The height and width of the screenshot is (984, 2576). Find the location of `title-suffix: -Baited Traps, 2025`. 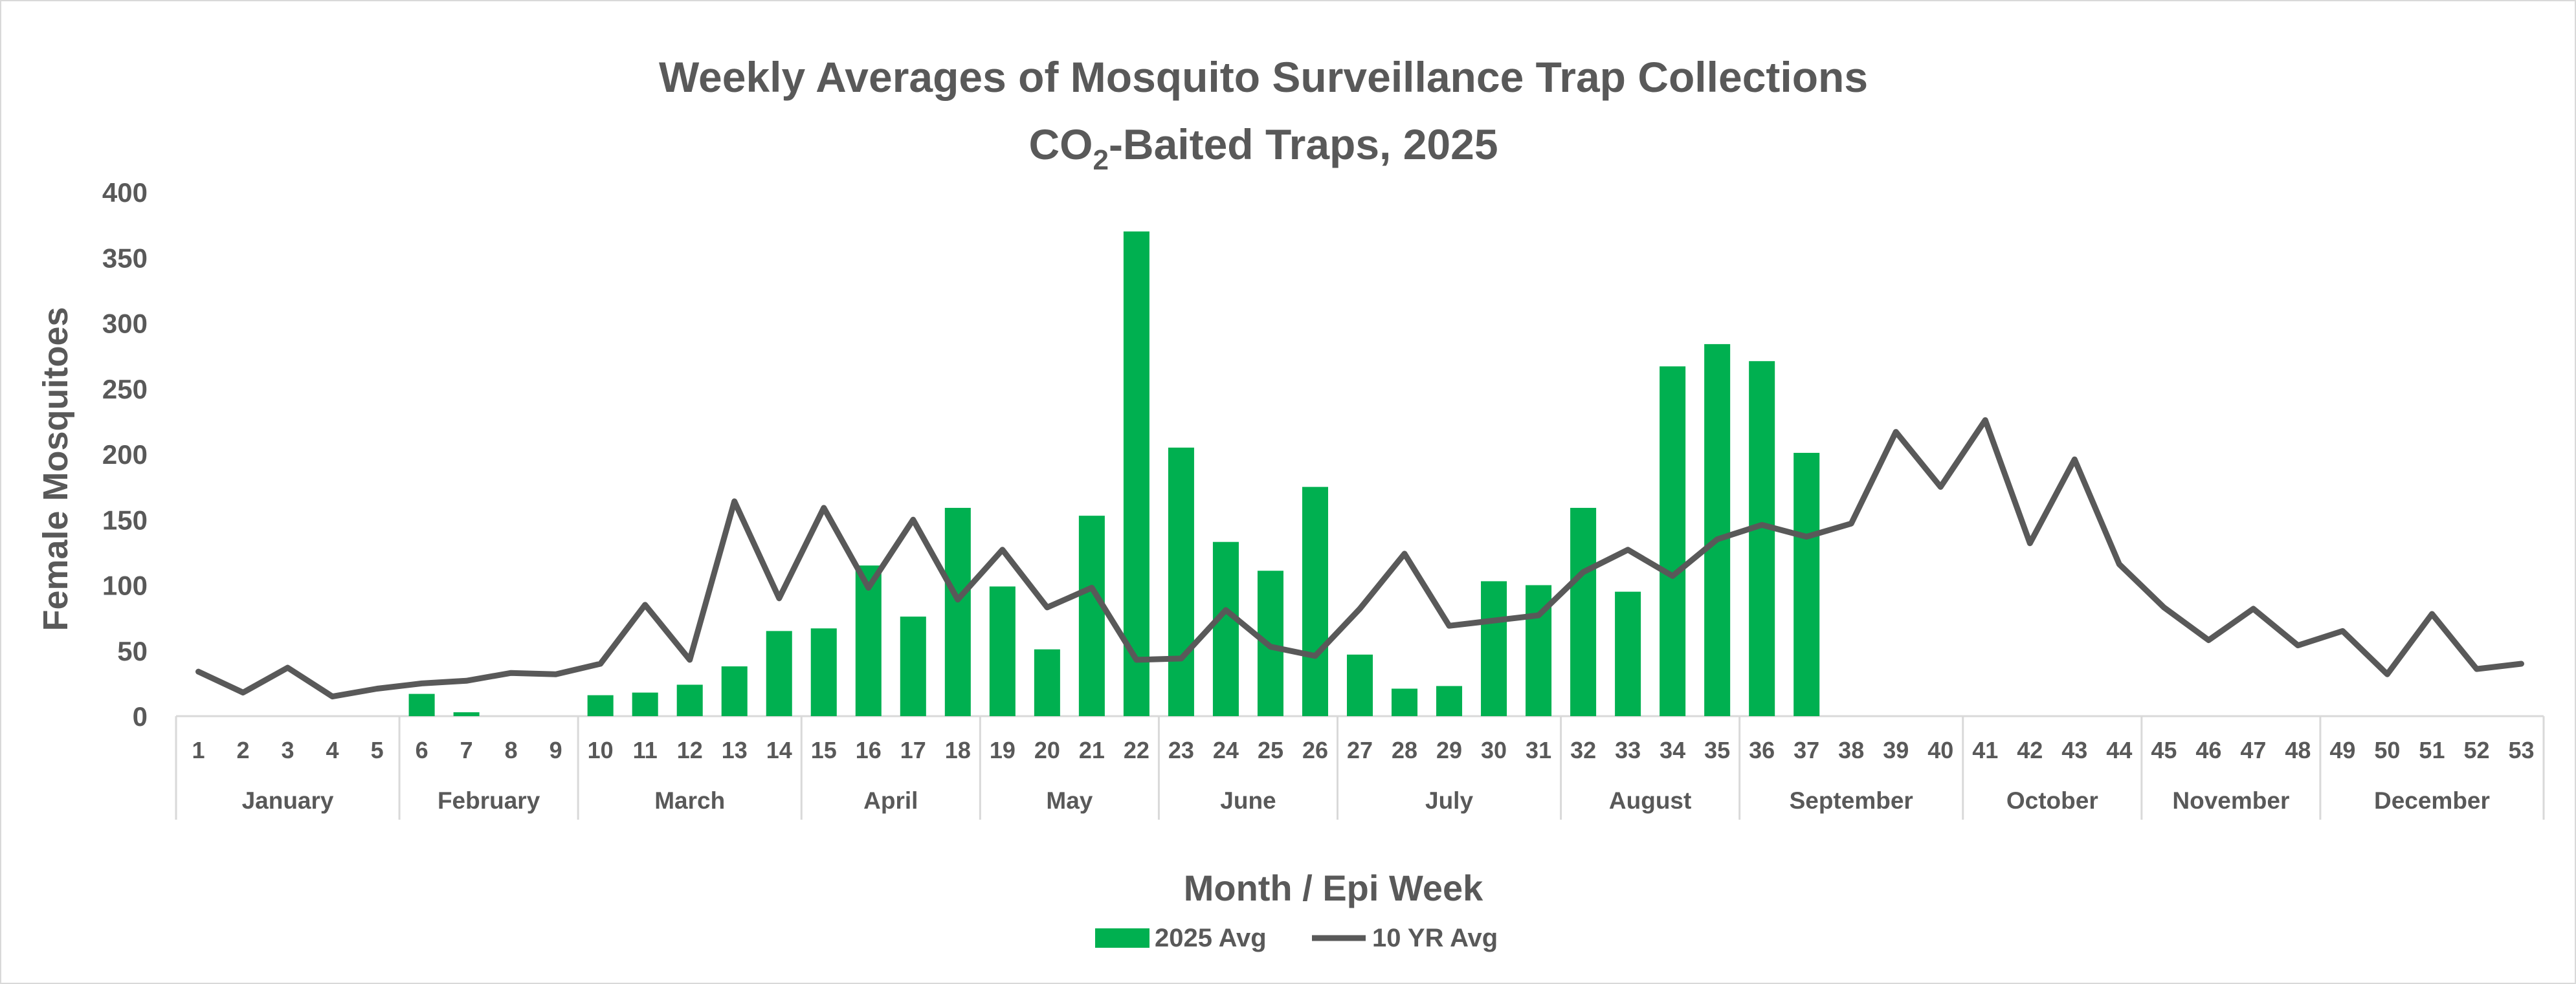

title-suffix: -Baited Traps, 2025 is located at coordinates (1303, 144).